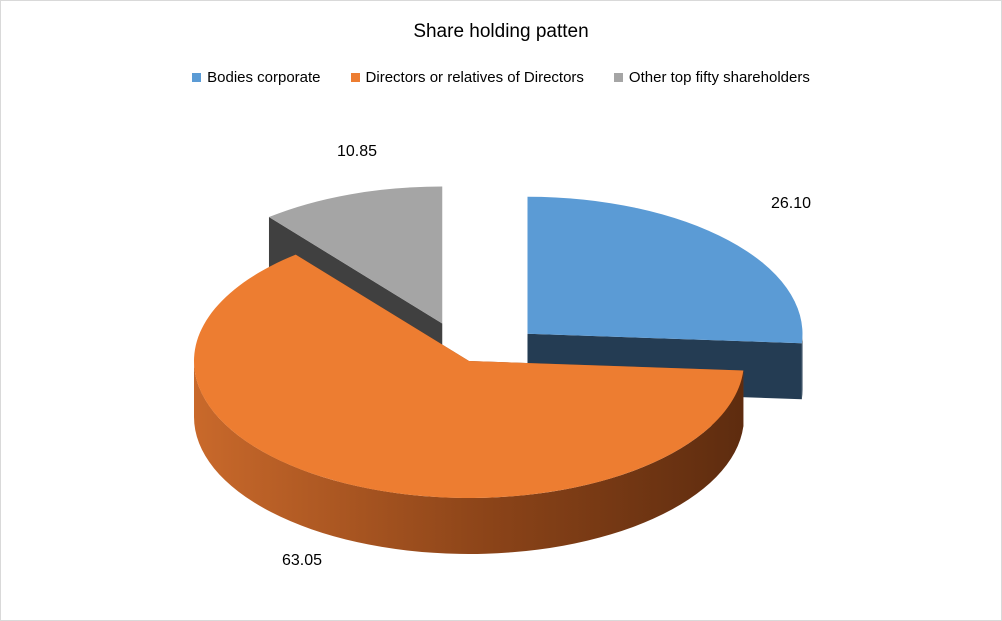  What do you see at coordinates (302, 560) in the screenshot?
I see `data-label-directors: 63.05` at bounding box center [302, 560].